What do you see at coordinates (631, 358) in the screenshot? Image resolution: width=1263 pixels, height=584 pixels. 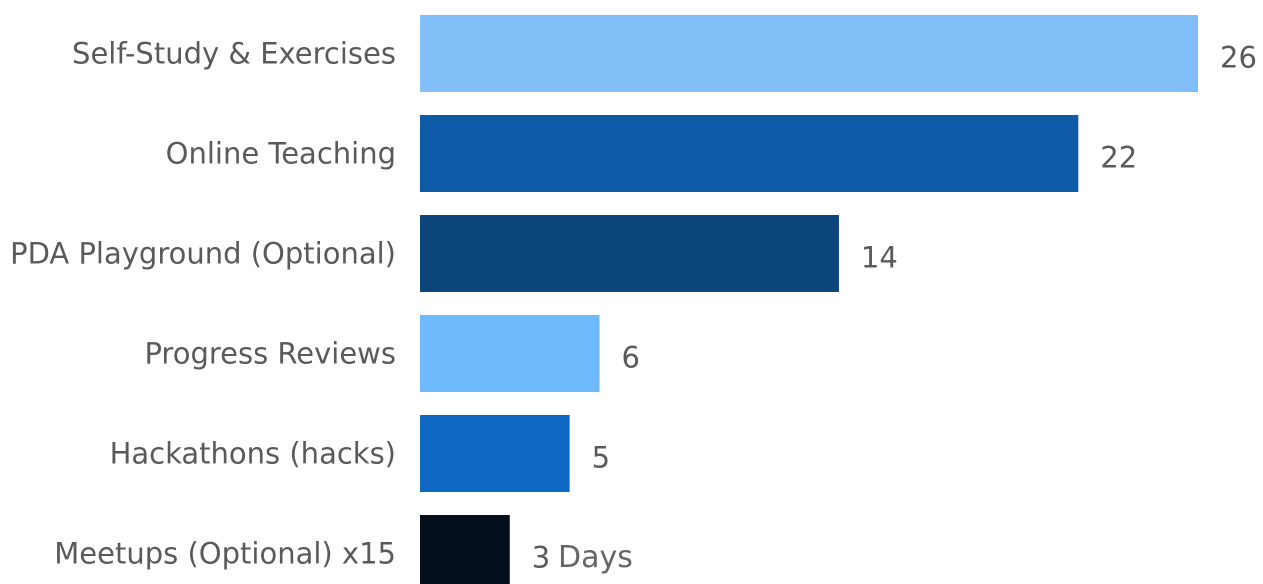 I see `value-label-3: 6` at bounding box center [631, 358].